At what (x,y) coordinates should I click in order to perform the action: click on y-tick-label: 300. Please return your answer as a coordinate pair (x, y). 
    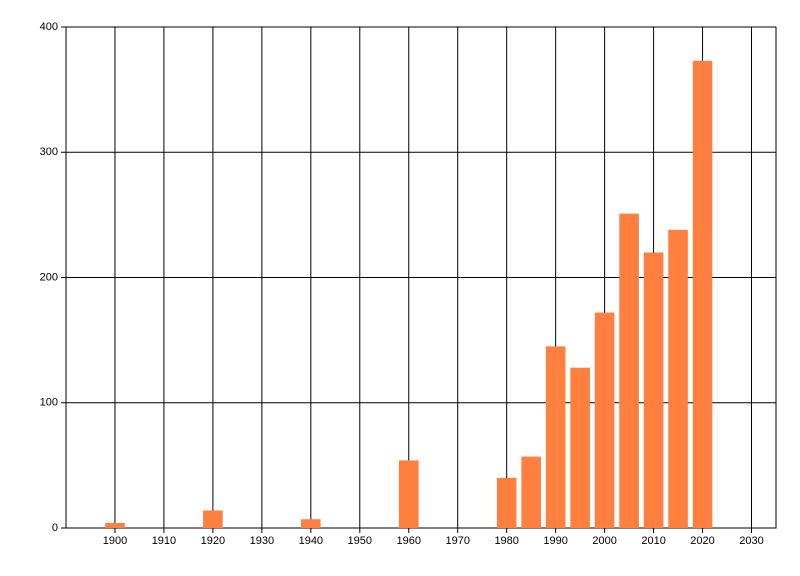
    Looking at the image, I should click on (49, 152).